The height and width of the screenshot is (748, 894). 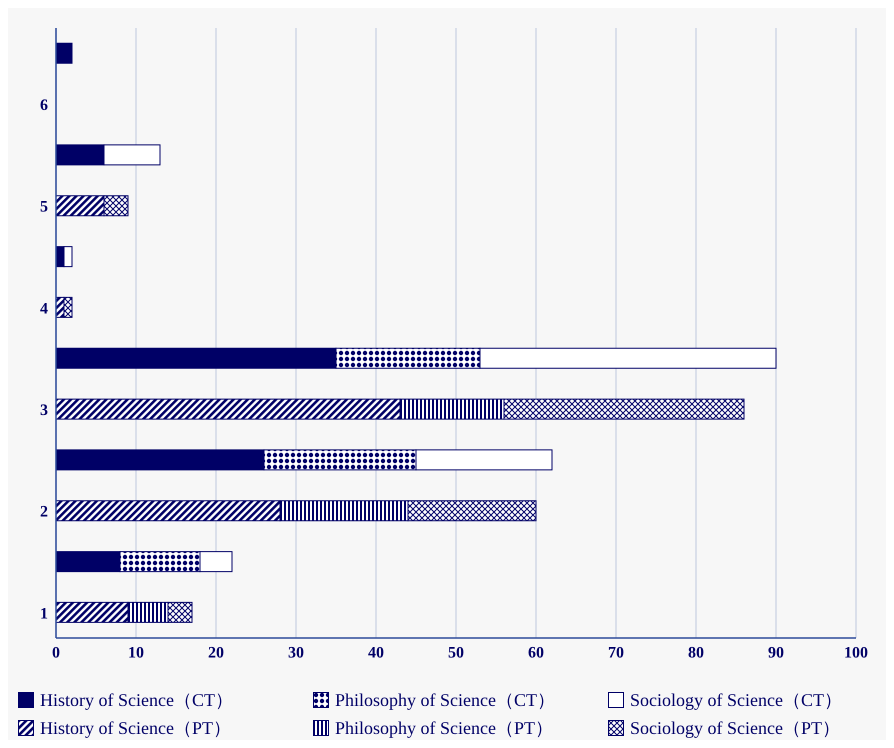 What do you see at coordinates (696, 653) in the screenshot?
I see `x-tick-label: 80` at bounding box center [696, 653].